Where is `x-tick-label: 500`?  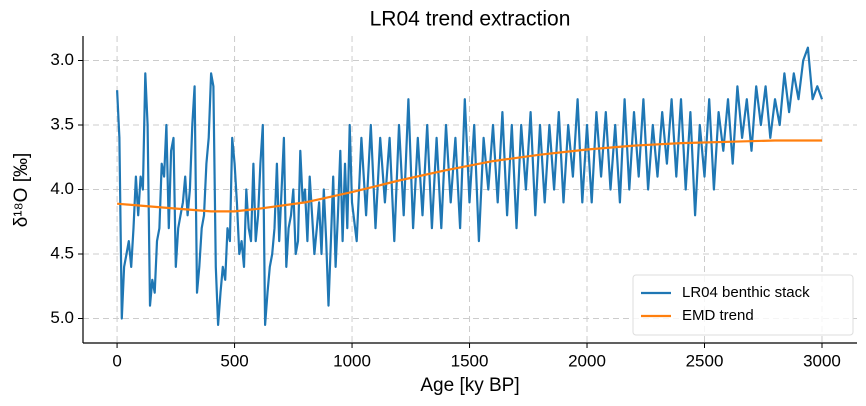
x-tick-label: 500 is located at coordinates (234, 360).